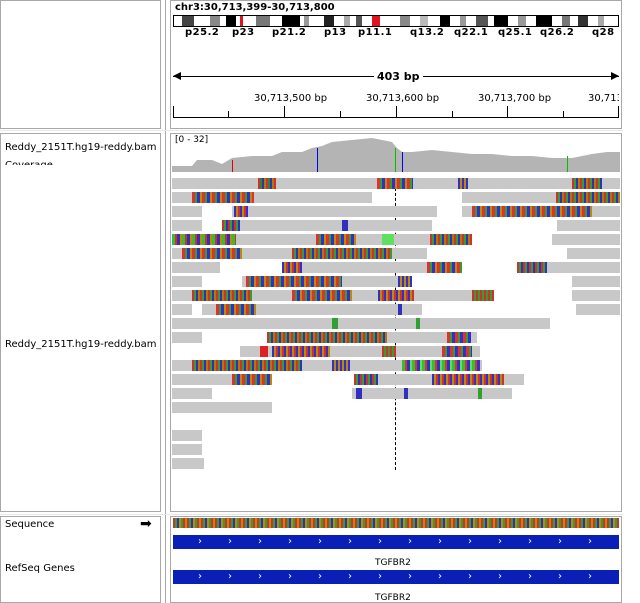 The height and width of the screenshot is (603, 640). I want to click on ruler-tick-label: 30,713,600 bp, so click(403, 98).